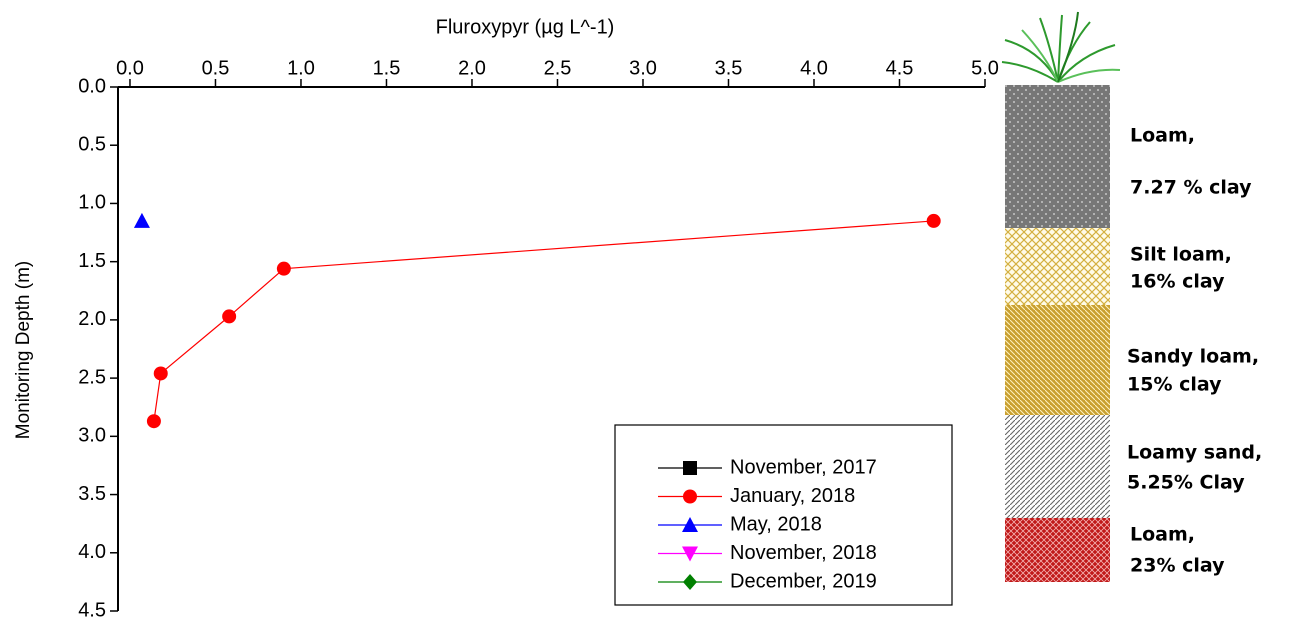 This screenshot has height=621, width=1290. I want to click on x-tick-label: 2.5, so click(558, 68).